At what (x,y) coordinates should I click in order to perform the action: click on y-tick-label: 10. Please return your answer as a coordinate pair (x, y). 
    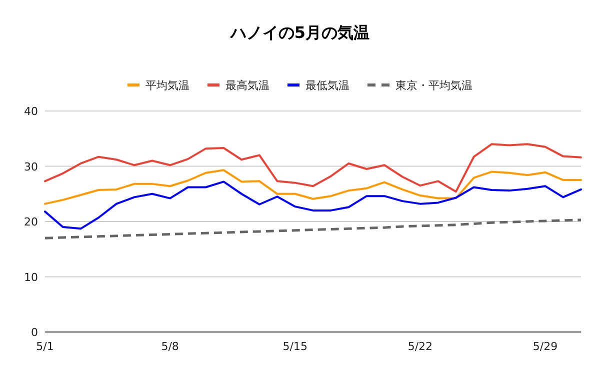
    Looking at the image, I should click on (31, 277).